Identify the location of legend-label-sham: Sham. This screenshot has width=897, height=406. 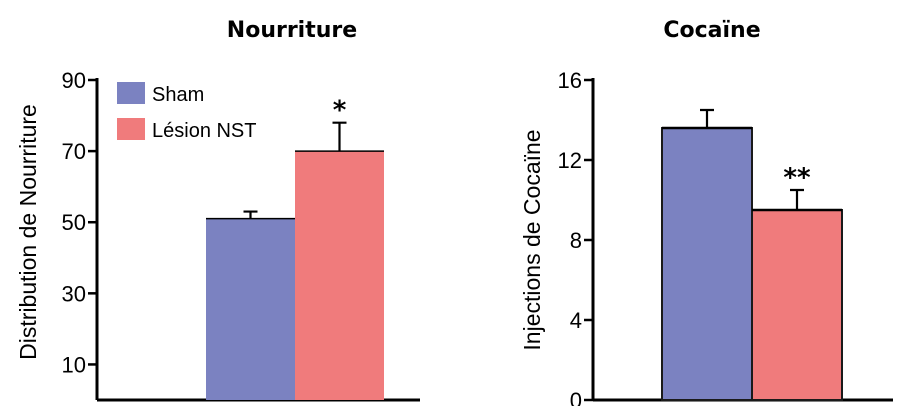
(178, 95).